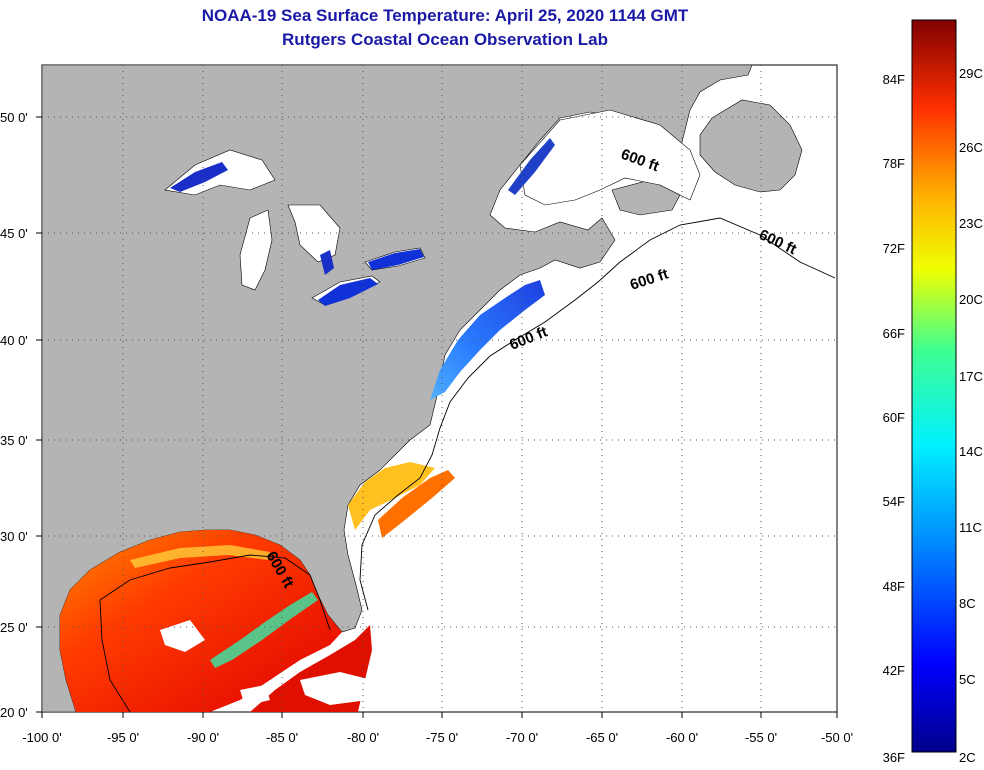 The width and height of the screenshot is (984, 770). I want to click on y-tick-label: 50 0', so click(14, 117).